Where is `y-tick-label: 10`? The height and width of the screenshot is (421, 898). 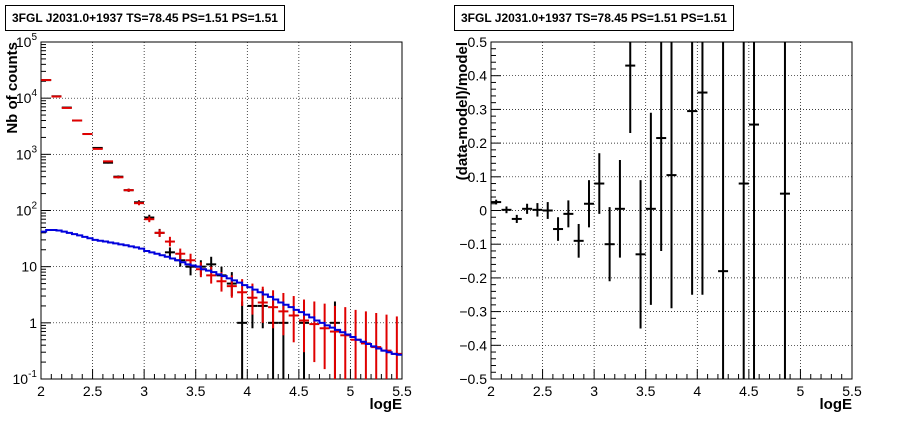 y-tick-label: 10 is located at coordinates (29, 267).